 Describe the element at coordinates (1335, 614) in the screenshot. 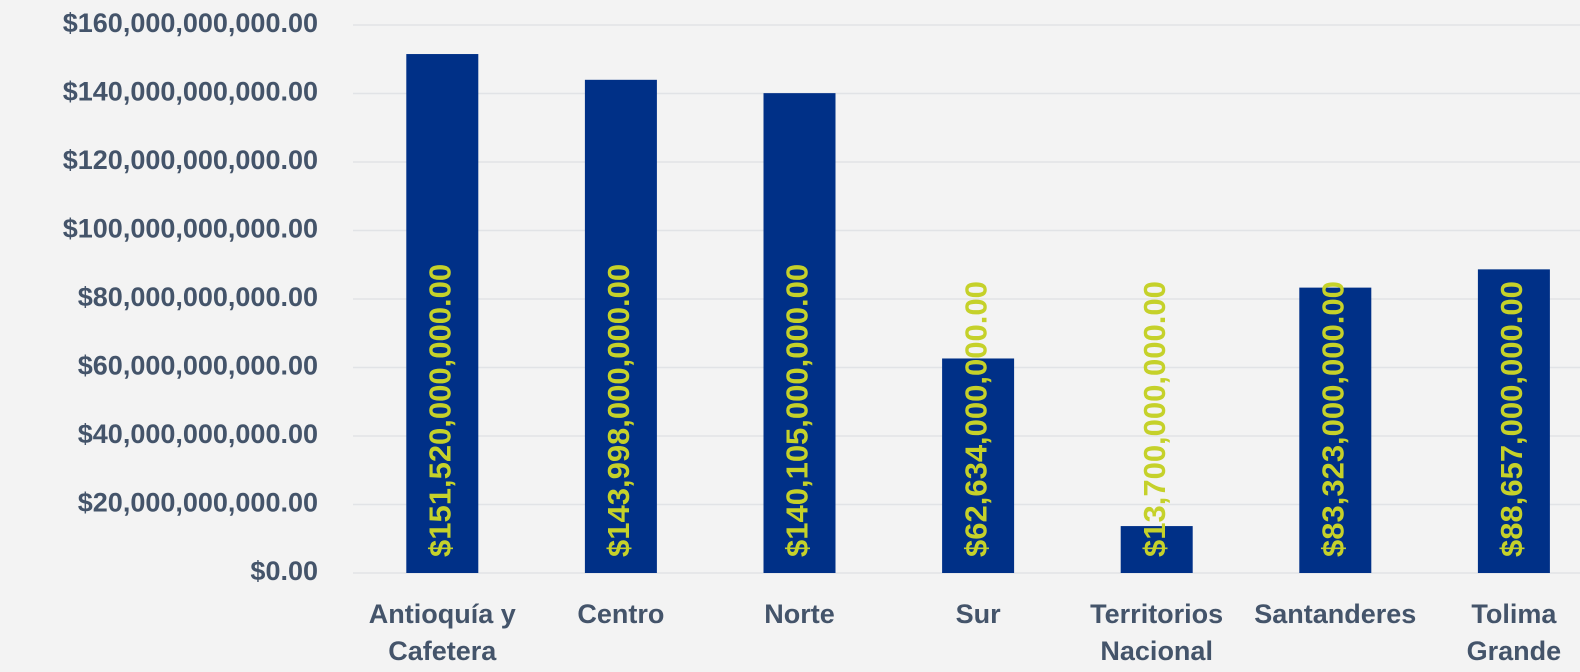

I see `x-tick-label: Santanderes` at that location.